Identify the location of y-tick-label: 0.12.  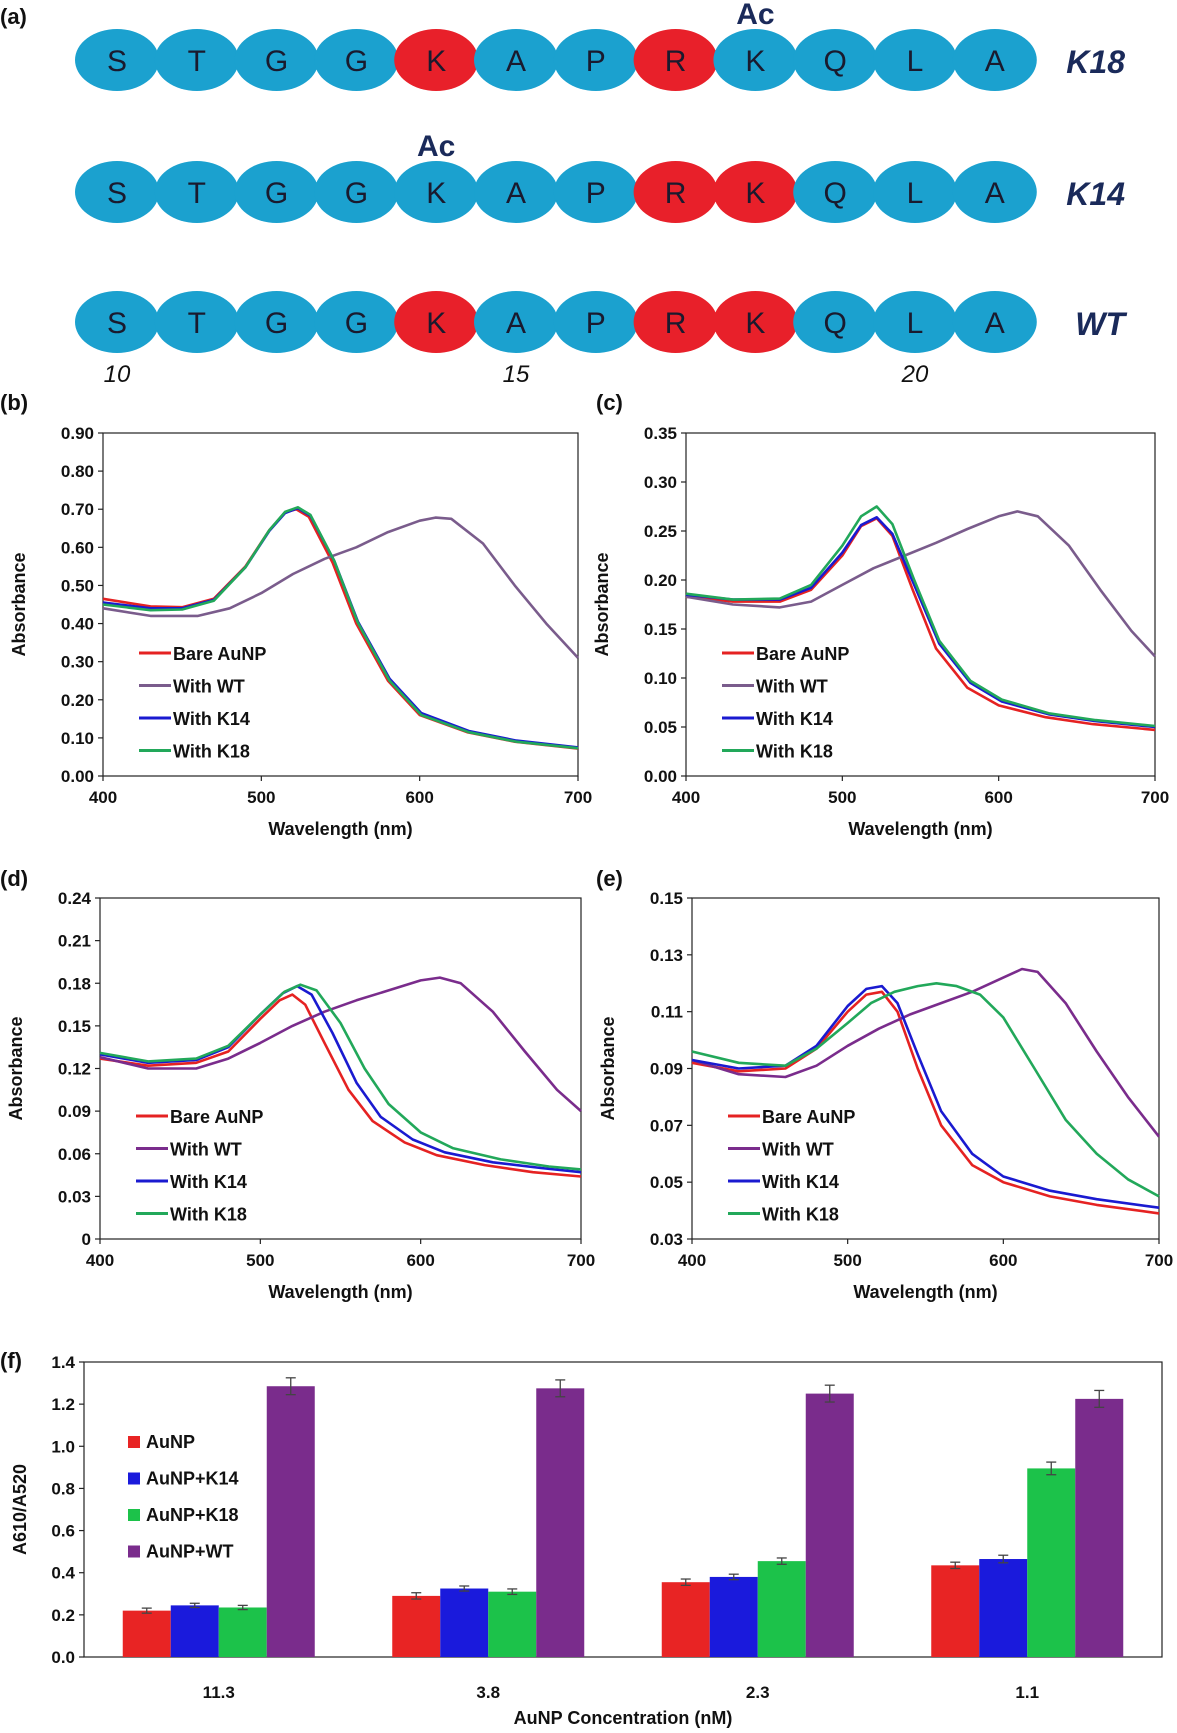
(74, 1069).